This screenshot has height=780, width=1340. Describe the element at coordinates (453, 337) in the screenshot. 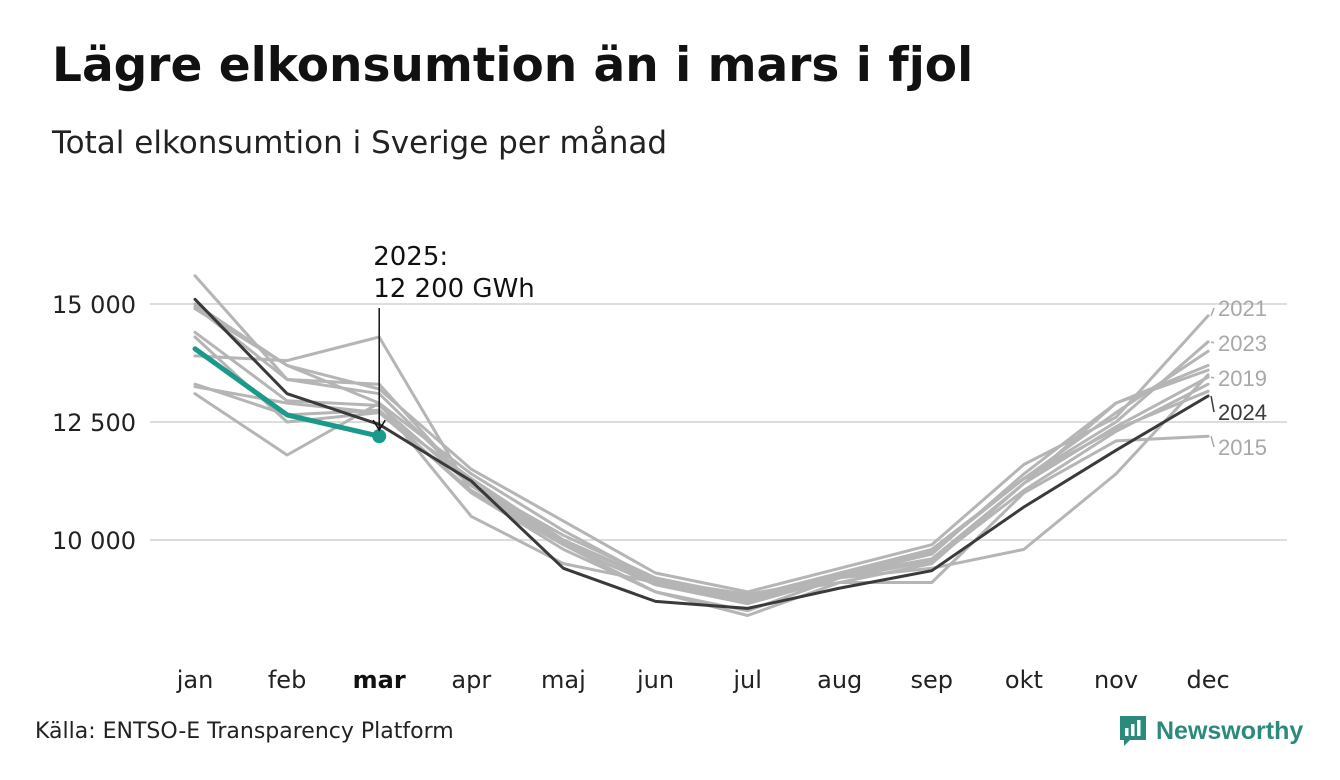

I see `annotation: 2025:12 200 GWh` at that location.